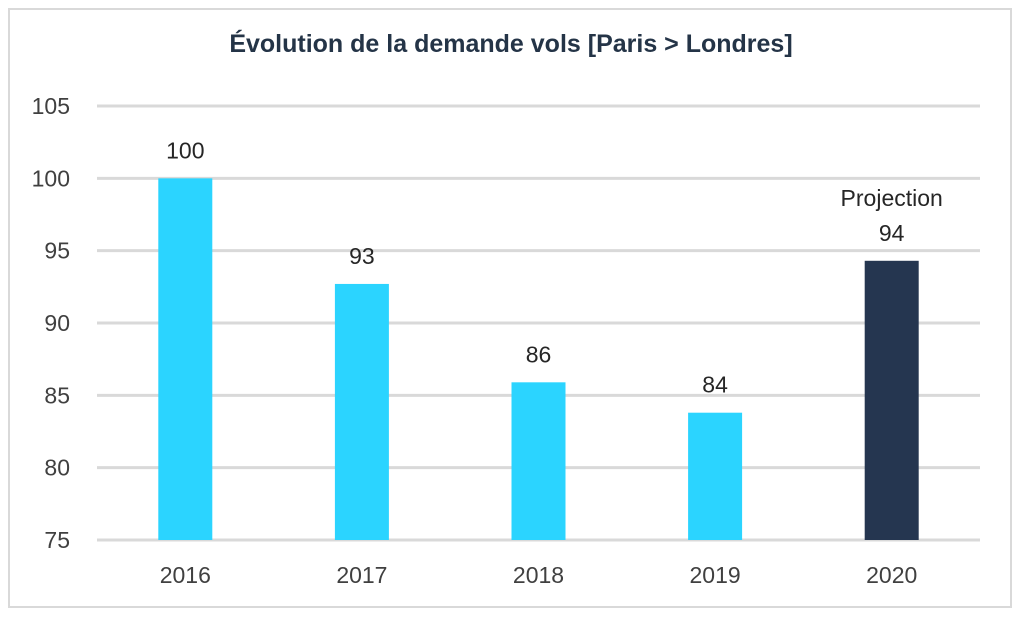 The width and height of the screenshot is (1022, 620). What do you see at coordinates (539, 354) in the screenshot?
I see `data-label-2018: 86` at bounding box center [539, 354].